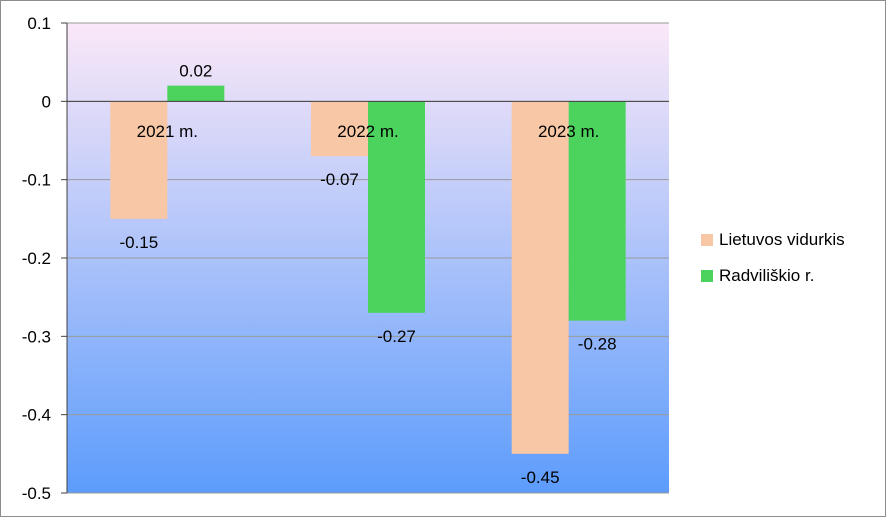 The width and height of the screenshot is (886, 517). I want to click on data-label: 0.02, so click(195, 71).